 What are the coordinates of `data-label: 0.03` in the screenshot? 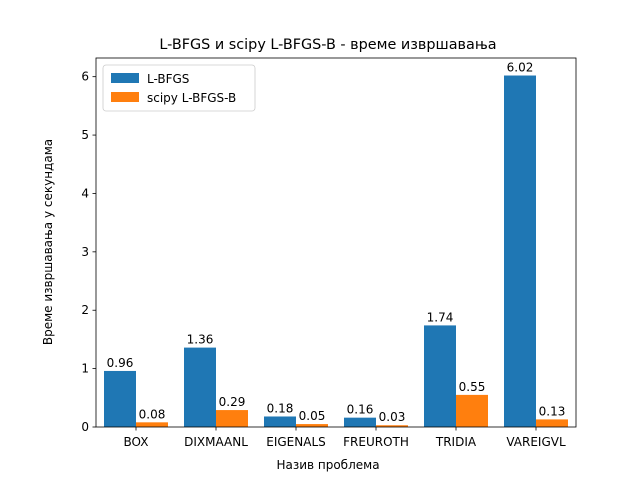 It's located at (392, 417).